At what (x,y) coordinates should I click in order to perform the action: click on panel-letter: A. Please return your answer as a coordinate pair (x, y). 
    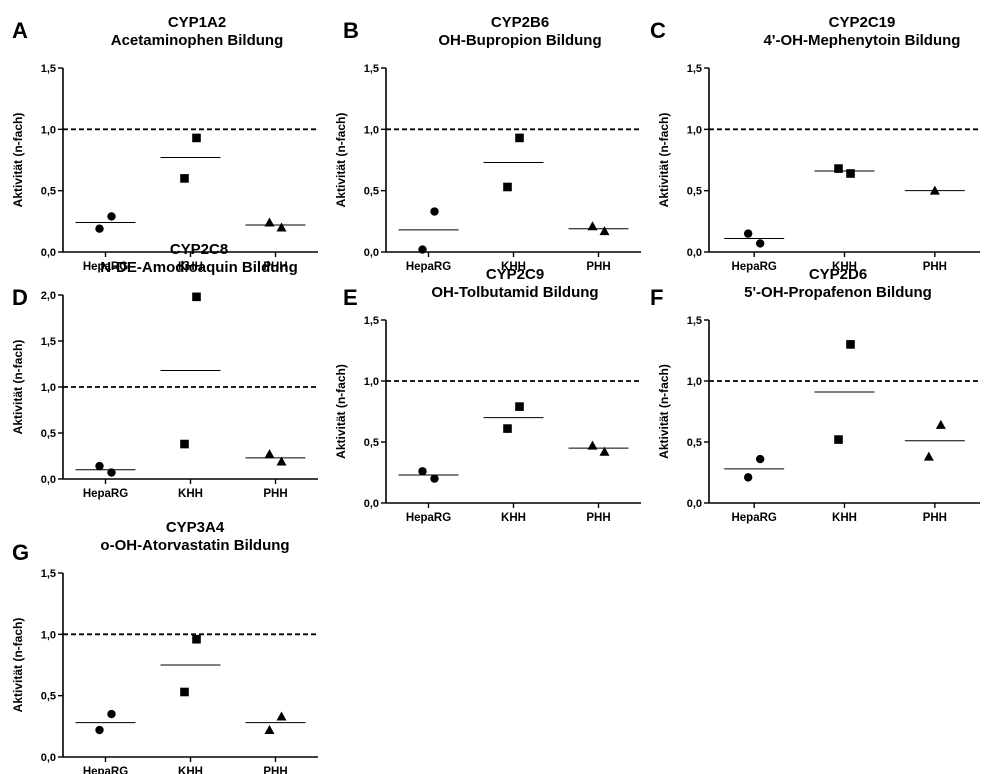
    Looking at the image, I should click on (20, 30).